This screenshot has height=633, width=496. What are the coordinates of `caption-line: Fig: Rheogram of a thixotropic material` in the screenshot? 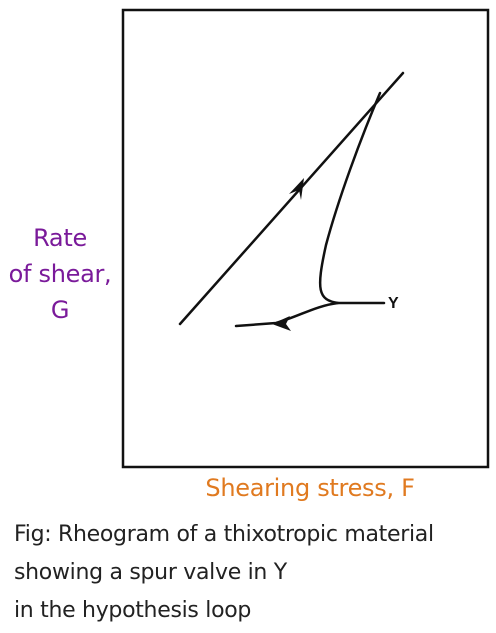 It's located at (224, 534).